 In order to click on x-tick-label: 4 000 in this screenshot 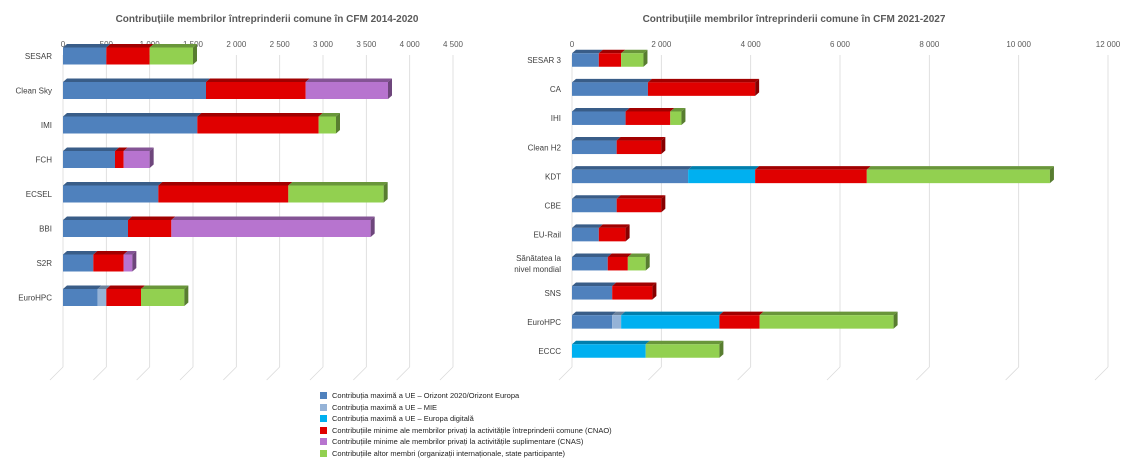, I will do `click(751, 44)`.